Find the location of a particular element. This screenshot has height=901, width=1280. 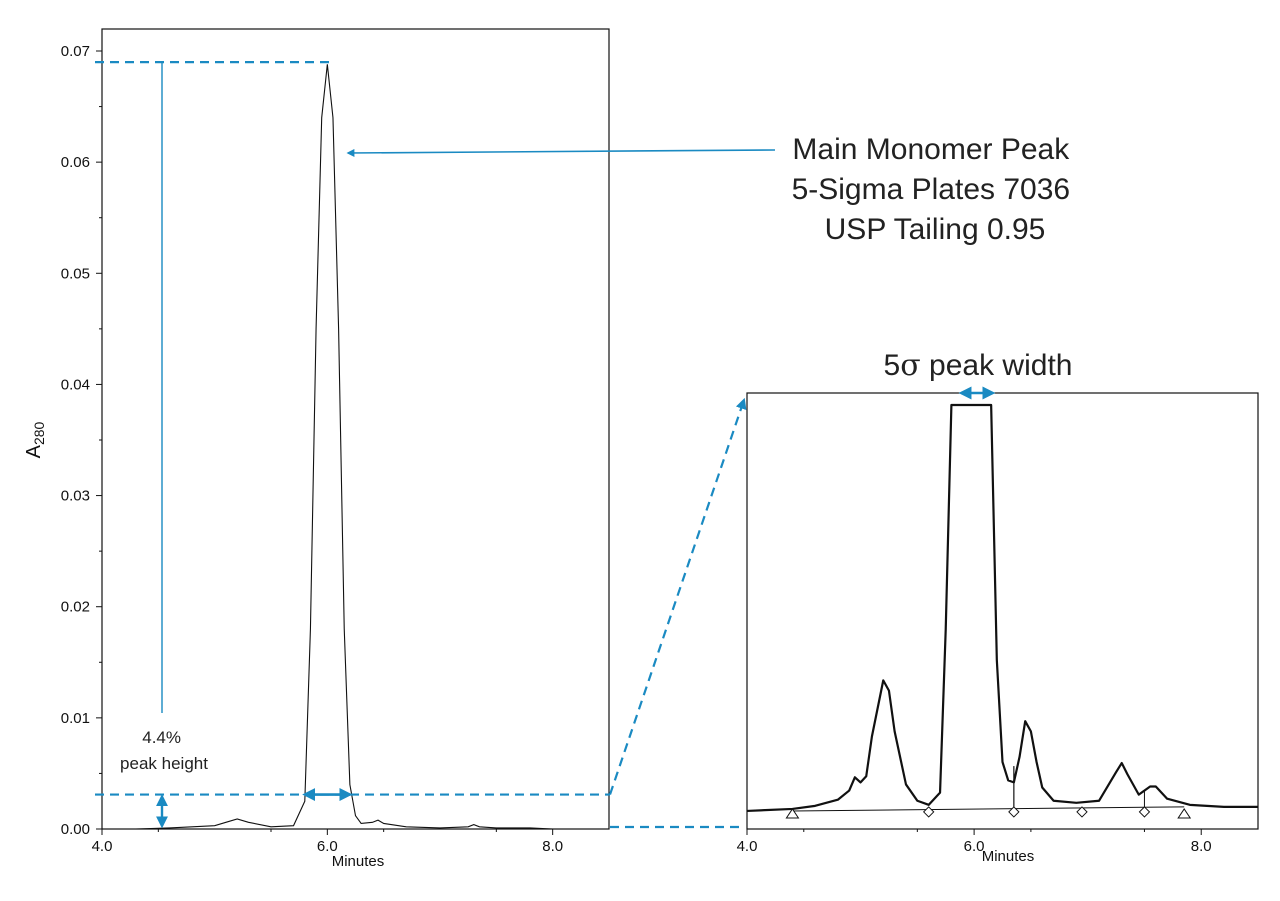

peak-width-title-suffix: peak width is located at coordinates (997, 365).